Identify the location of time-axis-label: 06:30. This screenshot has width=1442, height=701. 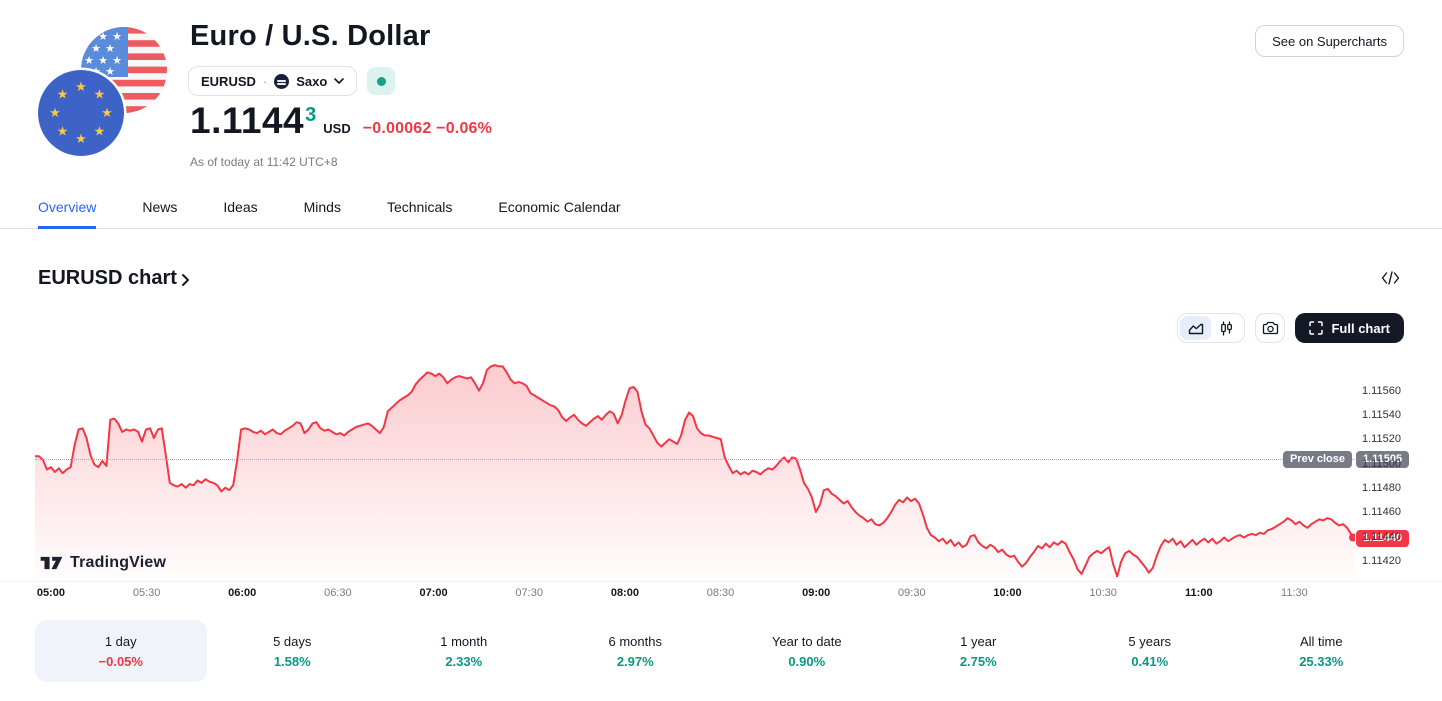
(338, 593).